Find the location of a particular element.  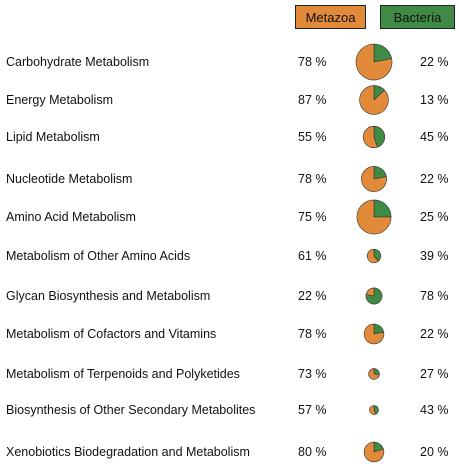

bacteria-percent: 20 % is located at coordinates (434, 452).